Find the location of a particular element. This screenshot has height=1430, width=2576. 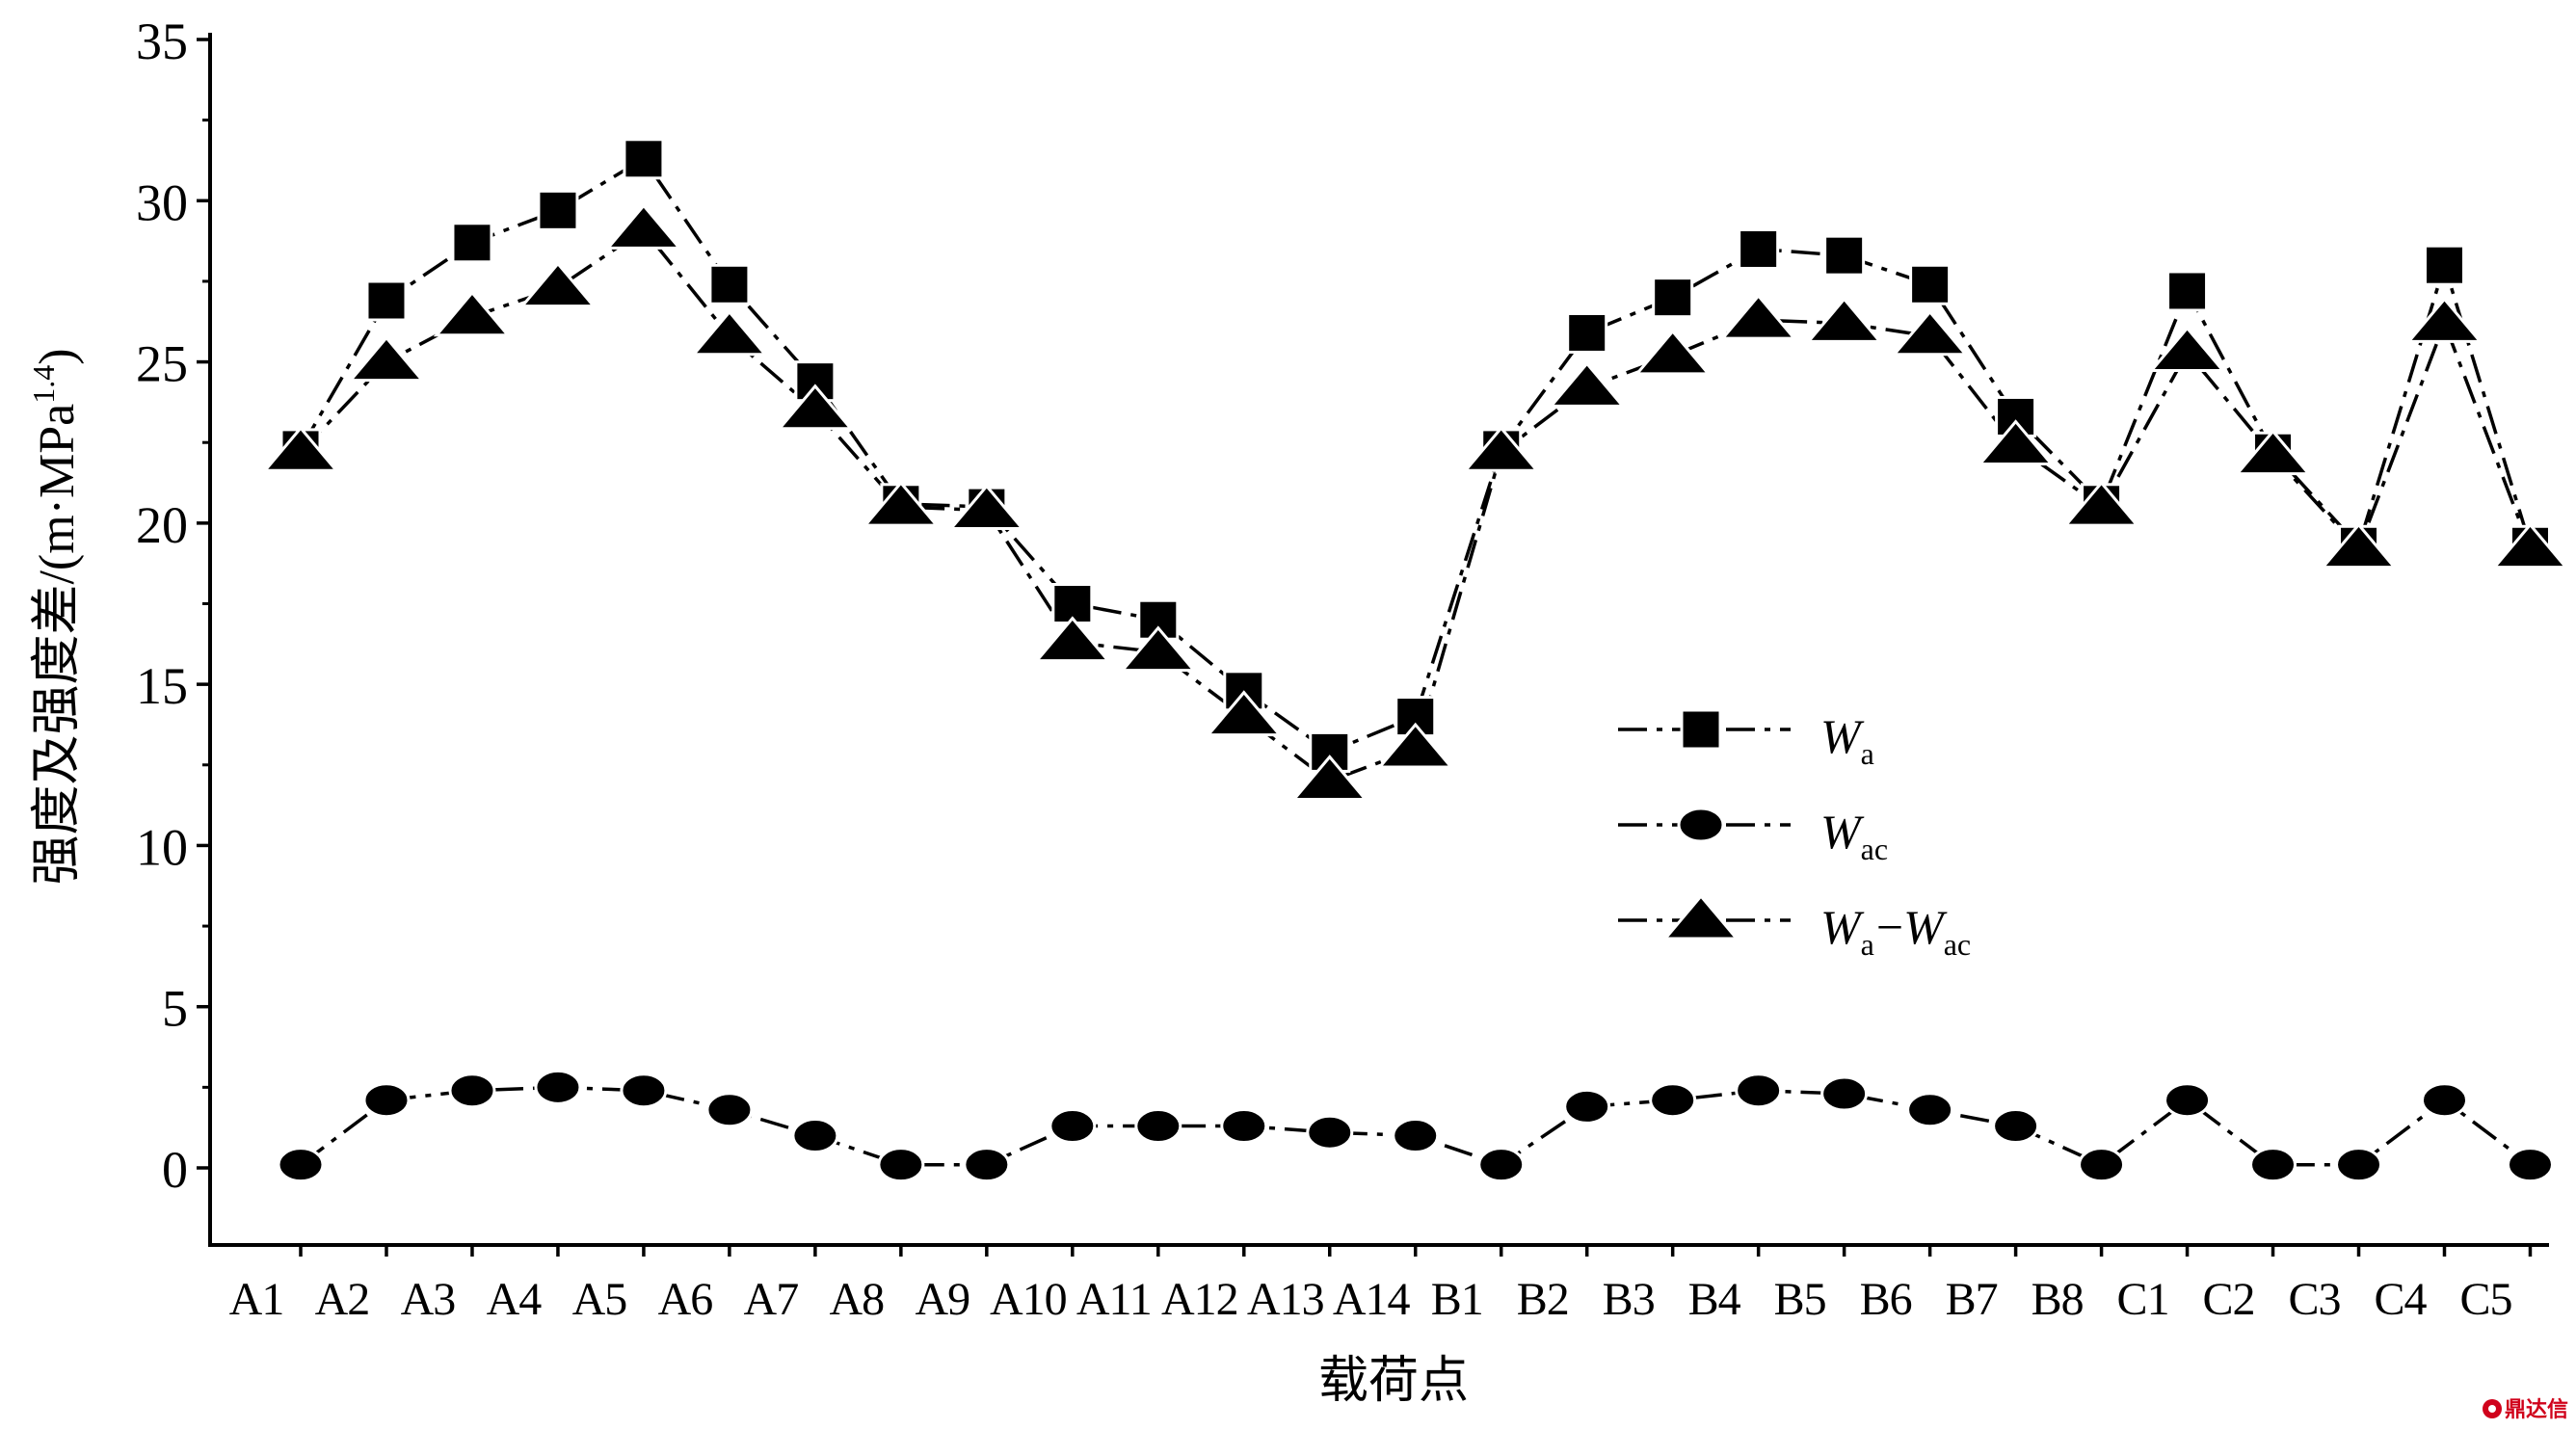

x-tick-label: A5 is located at coordinates (599, 1299).